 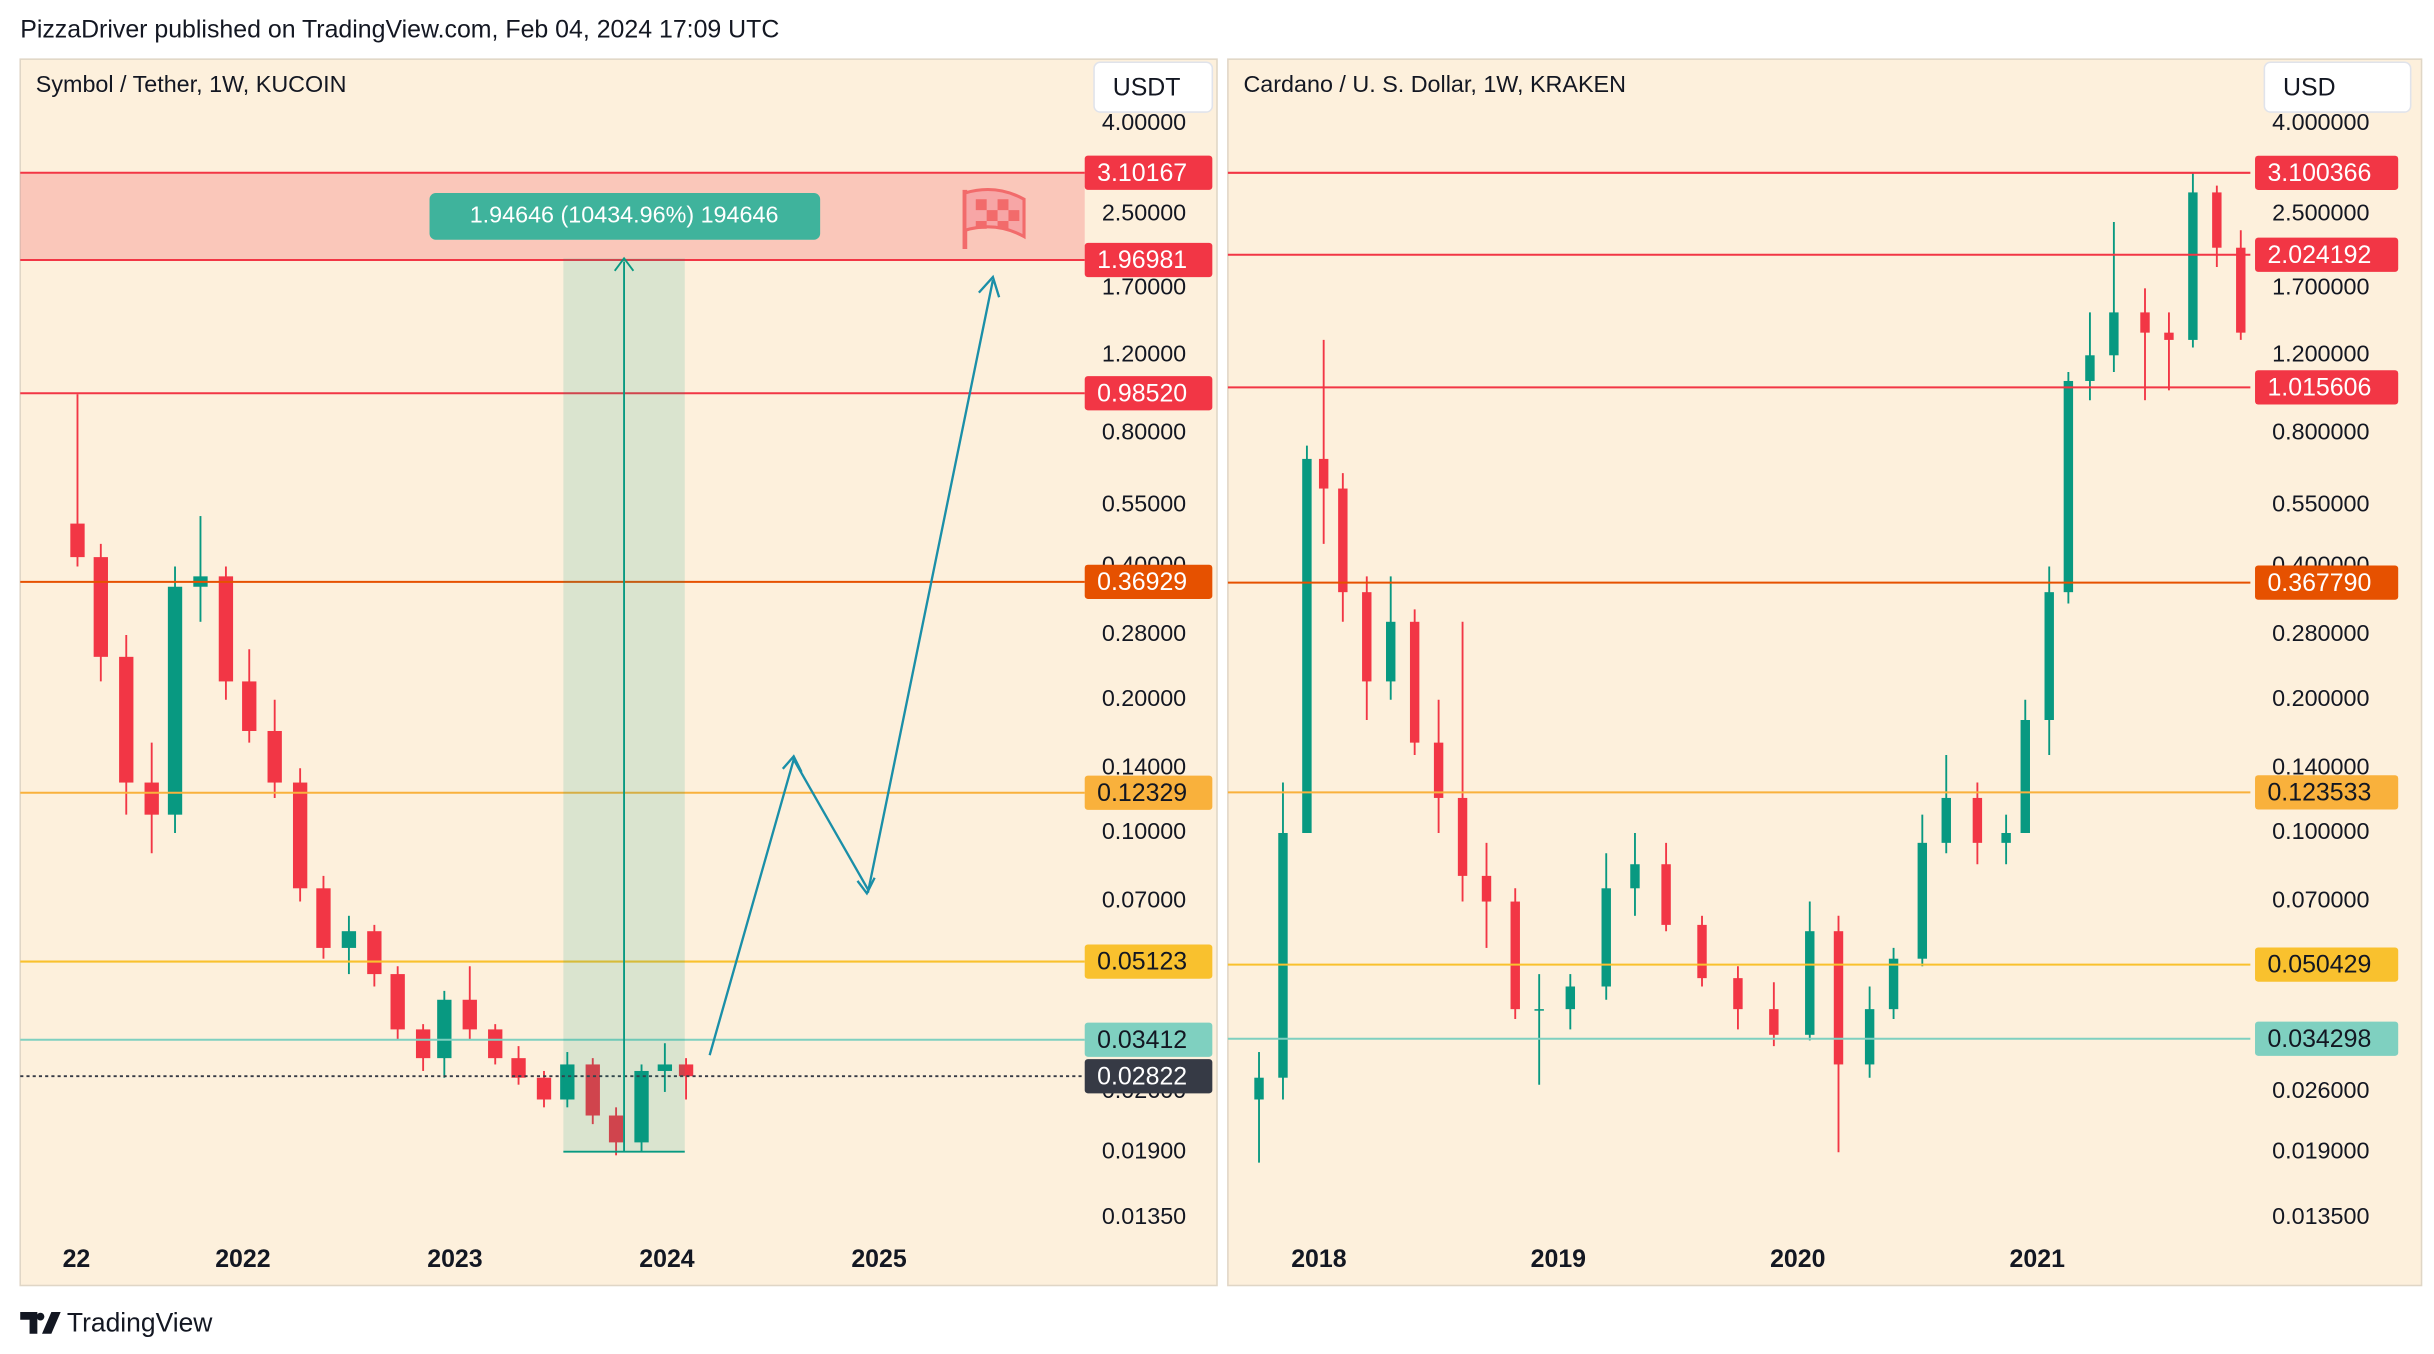 What do you see at coordinates (2320, 1216) in the screenshot?
I see `y-tick-label: 0.013500` at bounding box center [2320, 1216].